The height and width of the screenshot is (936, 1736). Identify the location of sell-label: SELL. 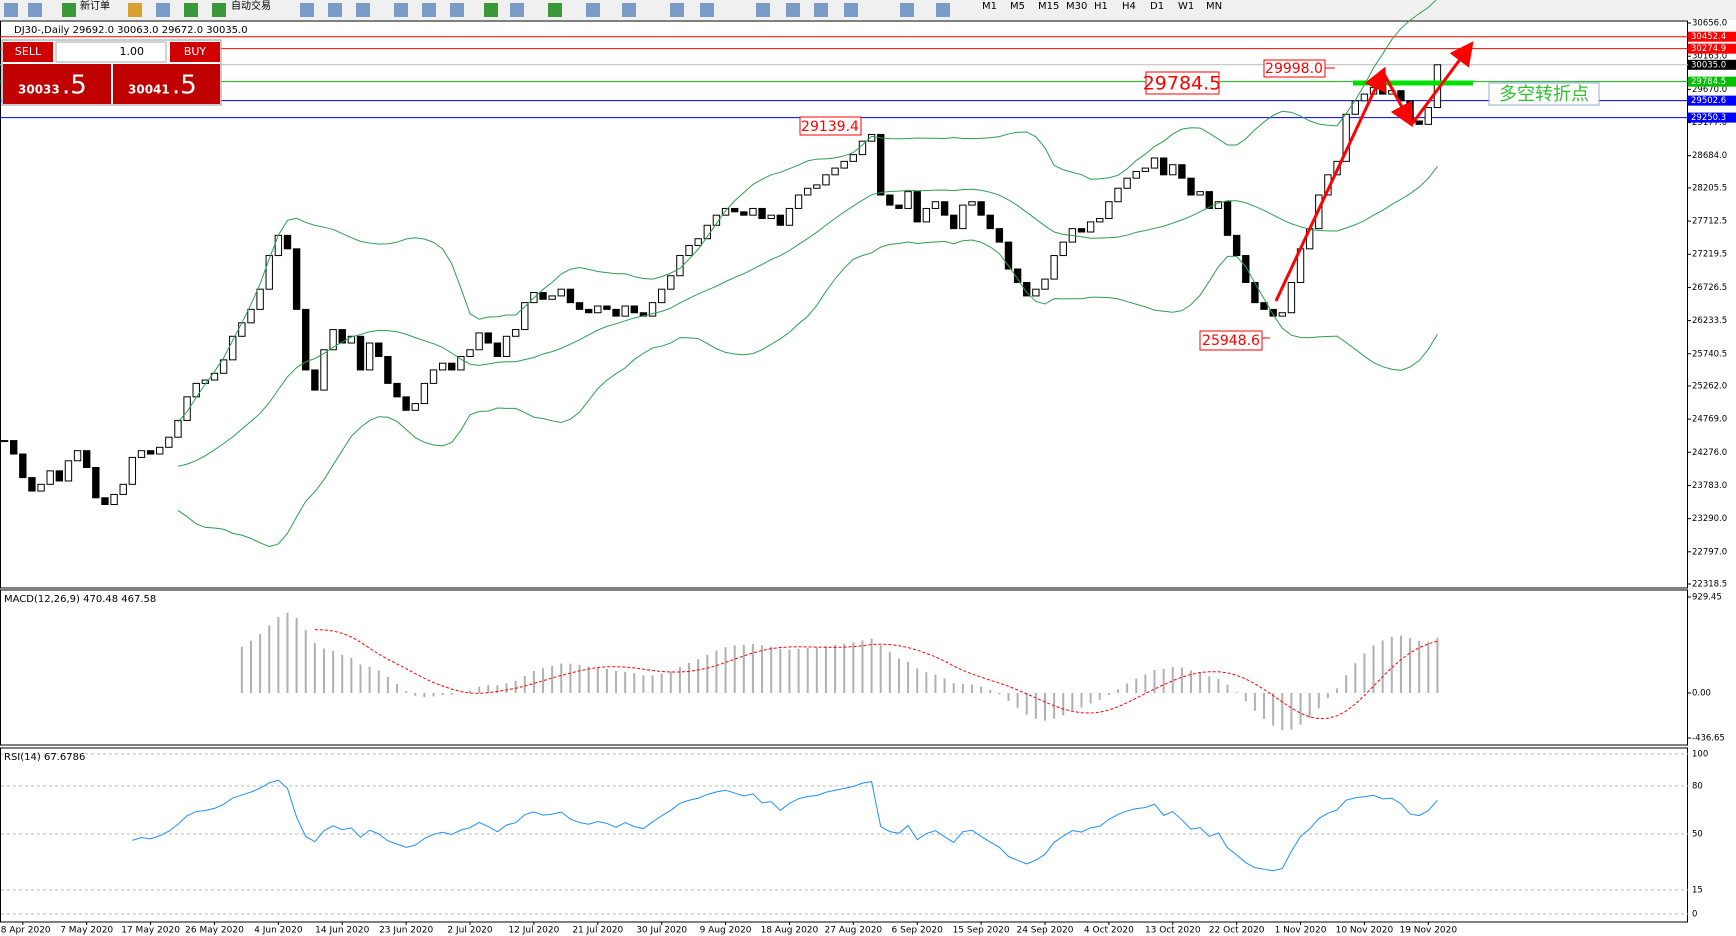
(28, 51).